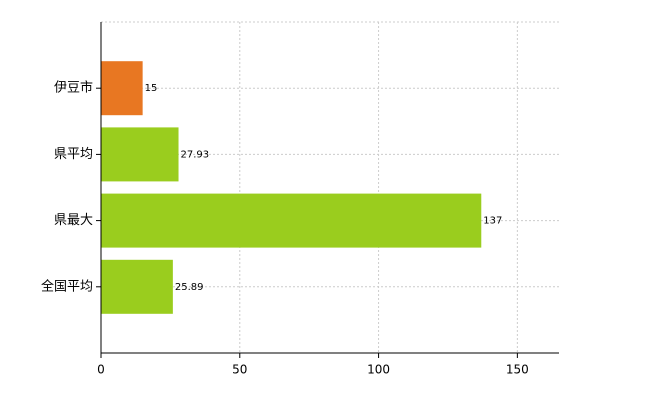 The height and width of the screenshot is (400, 650). I want to click on value-label: 137, so click(492, 221).